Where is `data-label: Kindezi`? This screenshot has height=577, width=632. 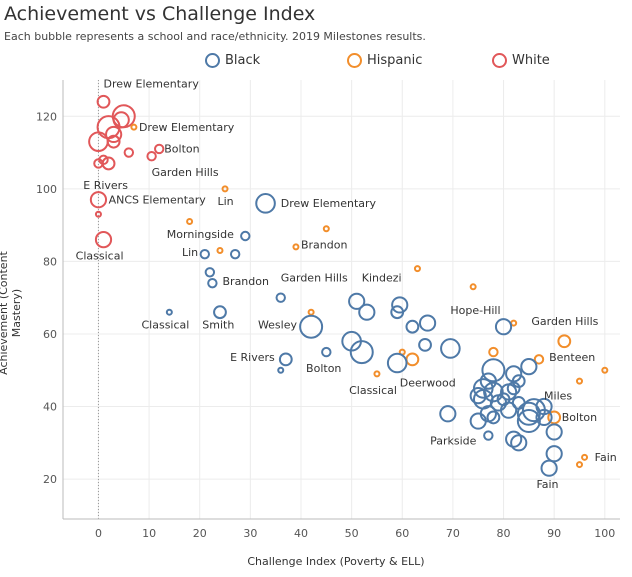 data-label: Kindezi is located at coordinates (382, 277).